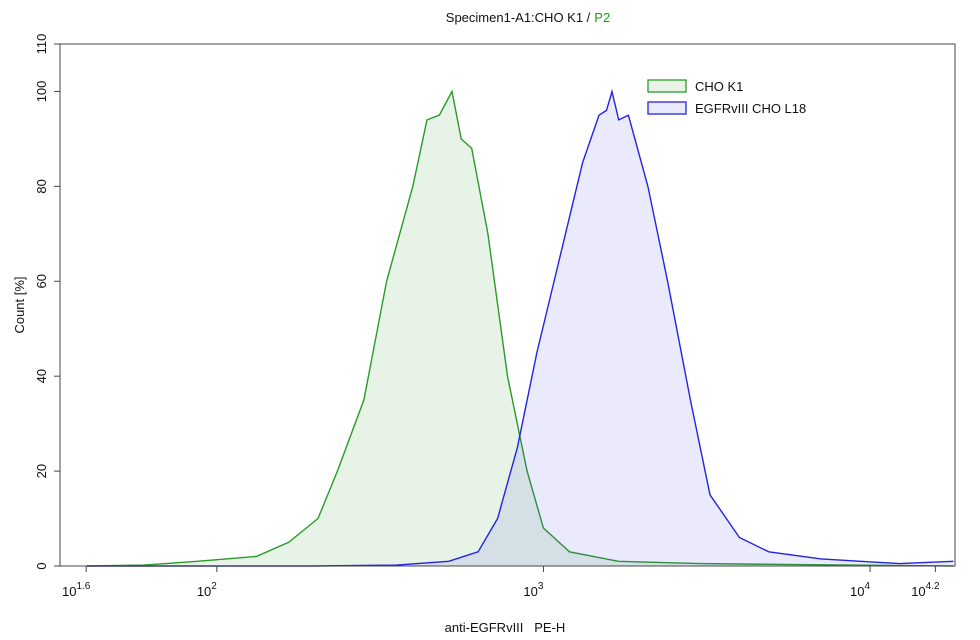 The height and width of the screenshot is (640, 980). I want to click on y-tick-label: 80, so click(41, 186).